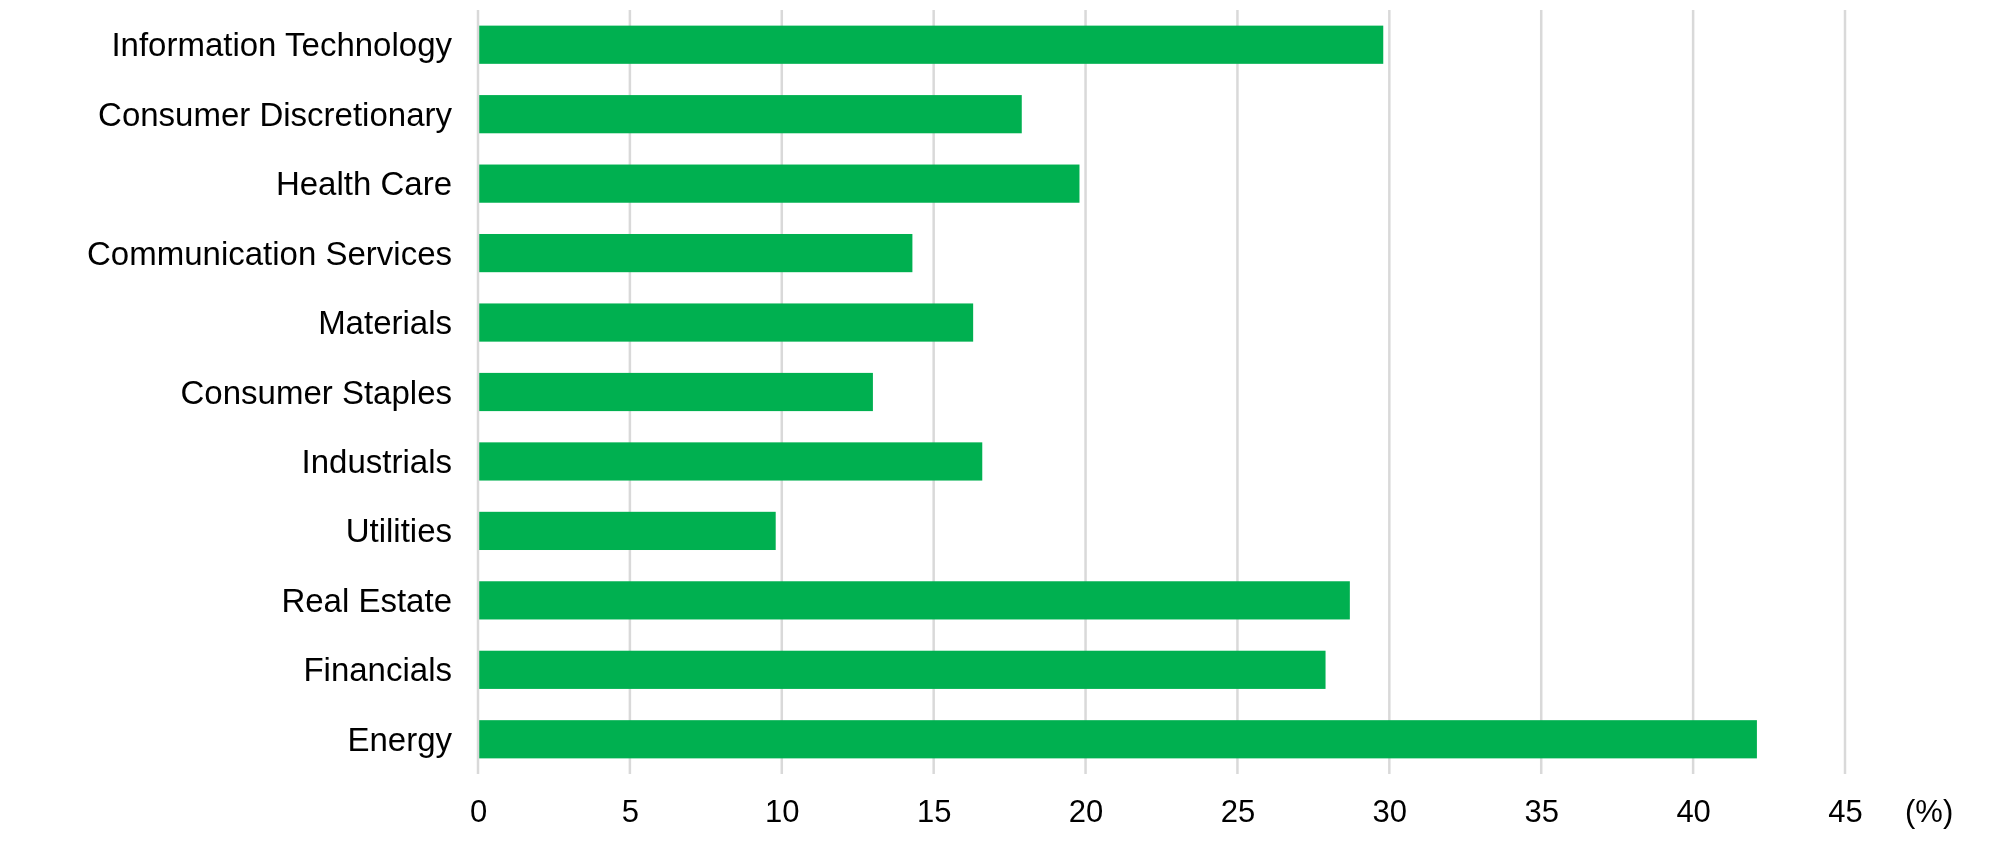 This screenshot has width=1990, height=857. What do you see at coordinates (366, 600) in the screenshot?
I see `y-tick-label: Real Estate` at bounding box center [366, 600].